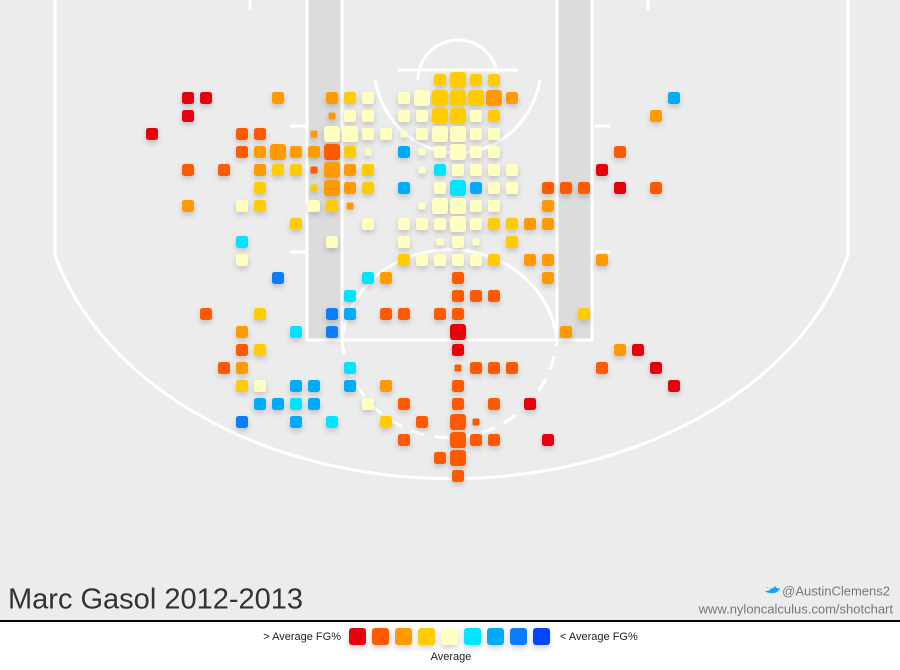  I want to click on twitter-icon, so click(772, 590).